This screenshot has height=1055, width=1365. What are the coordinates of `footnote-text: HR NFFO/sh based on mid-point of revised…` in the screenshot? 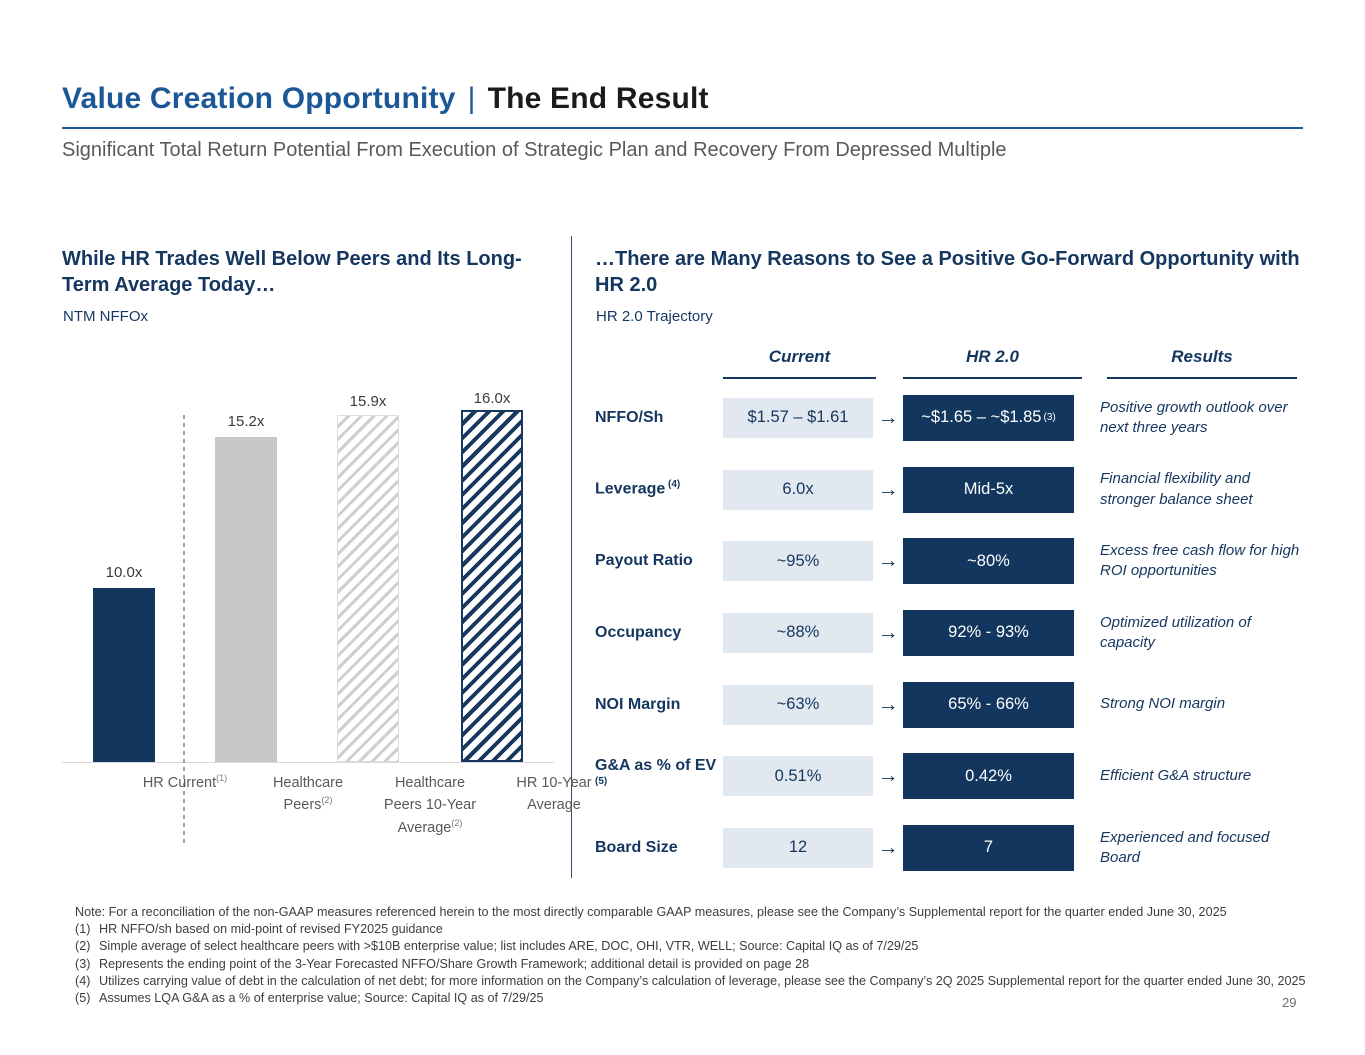 It's located at (271, 929).